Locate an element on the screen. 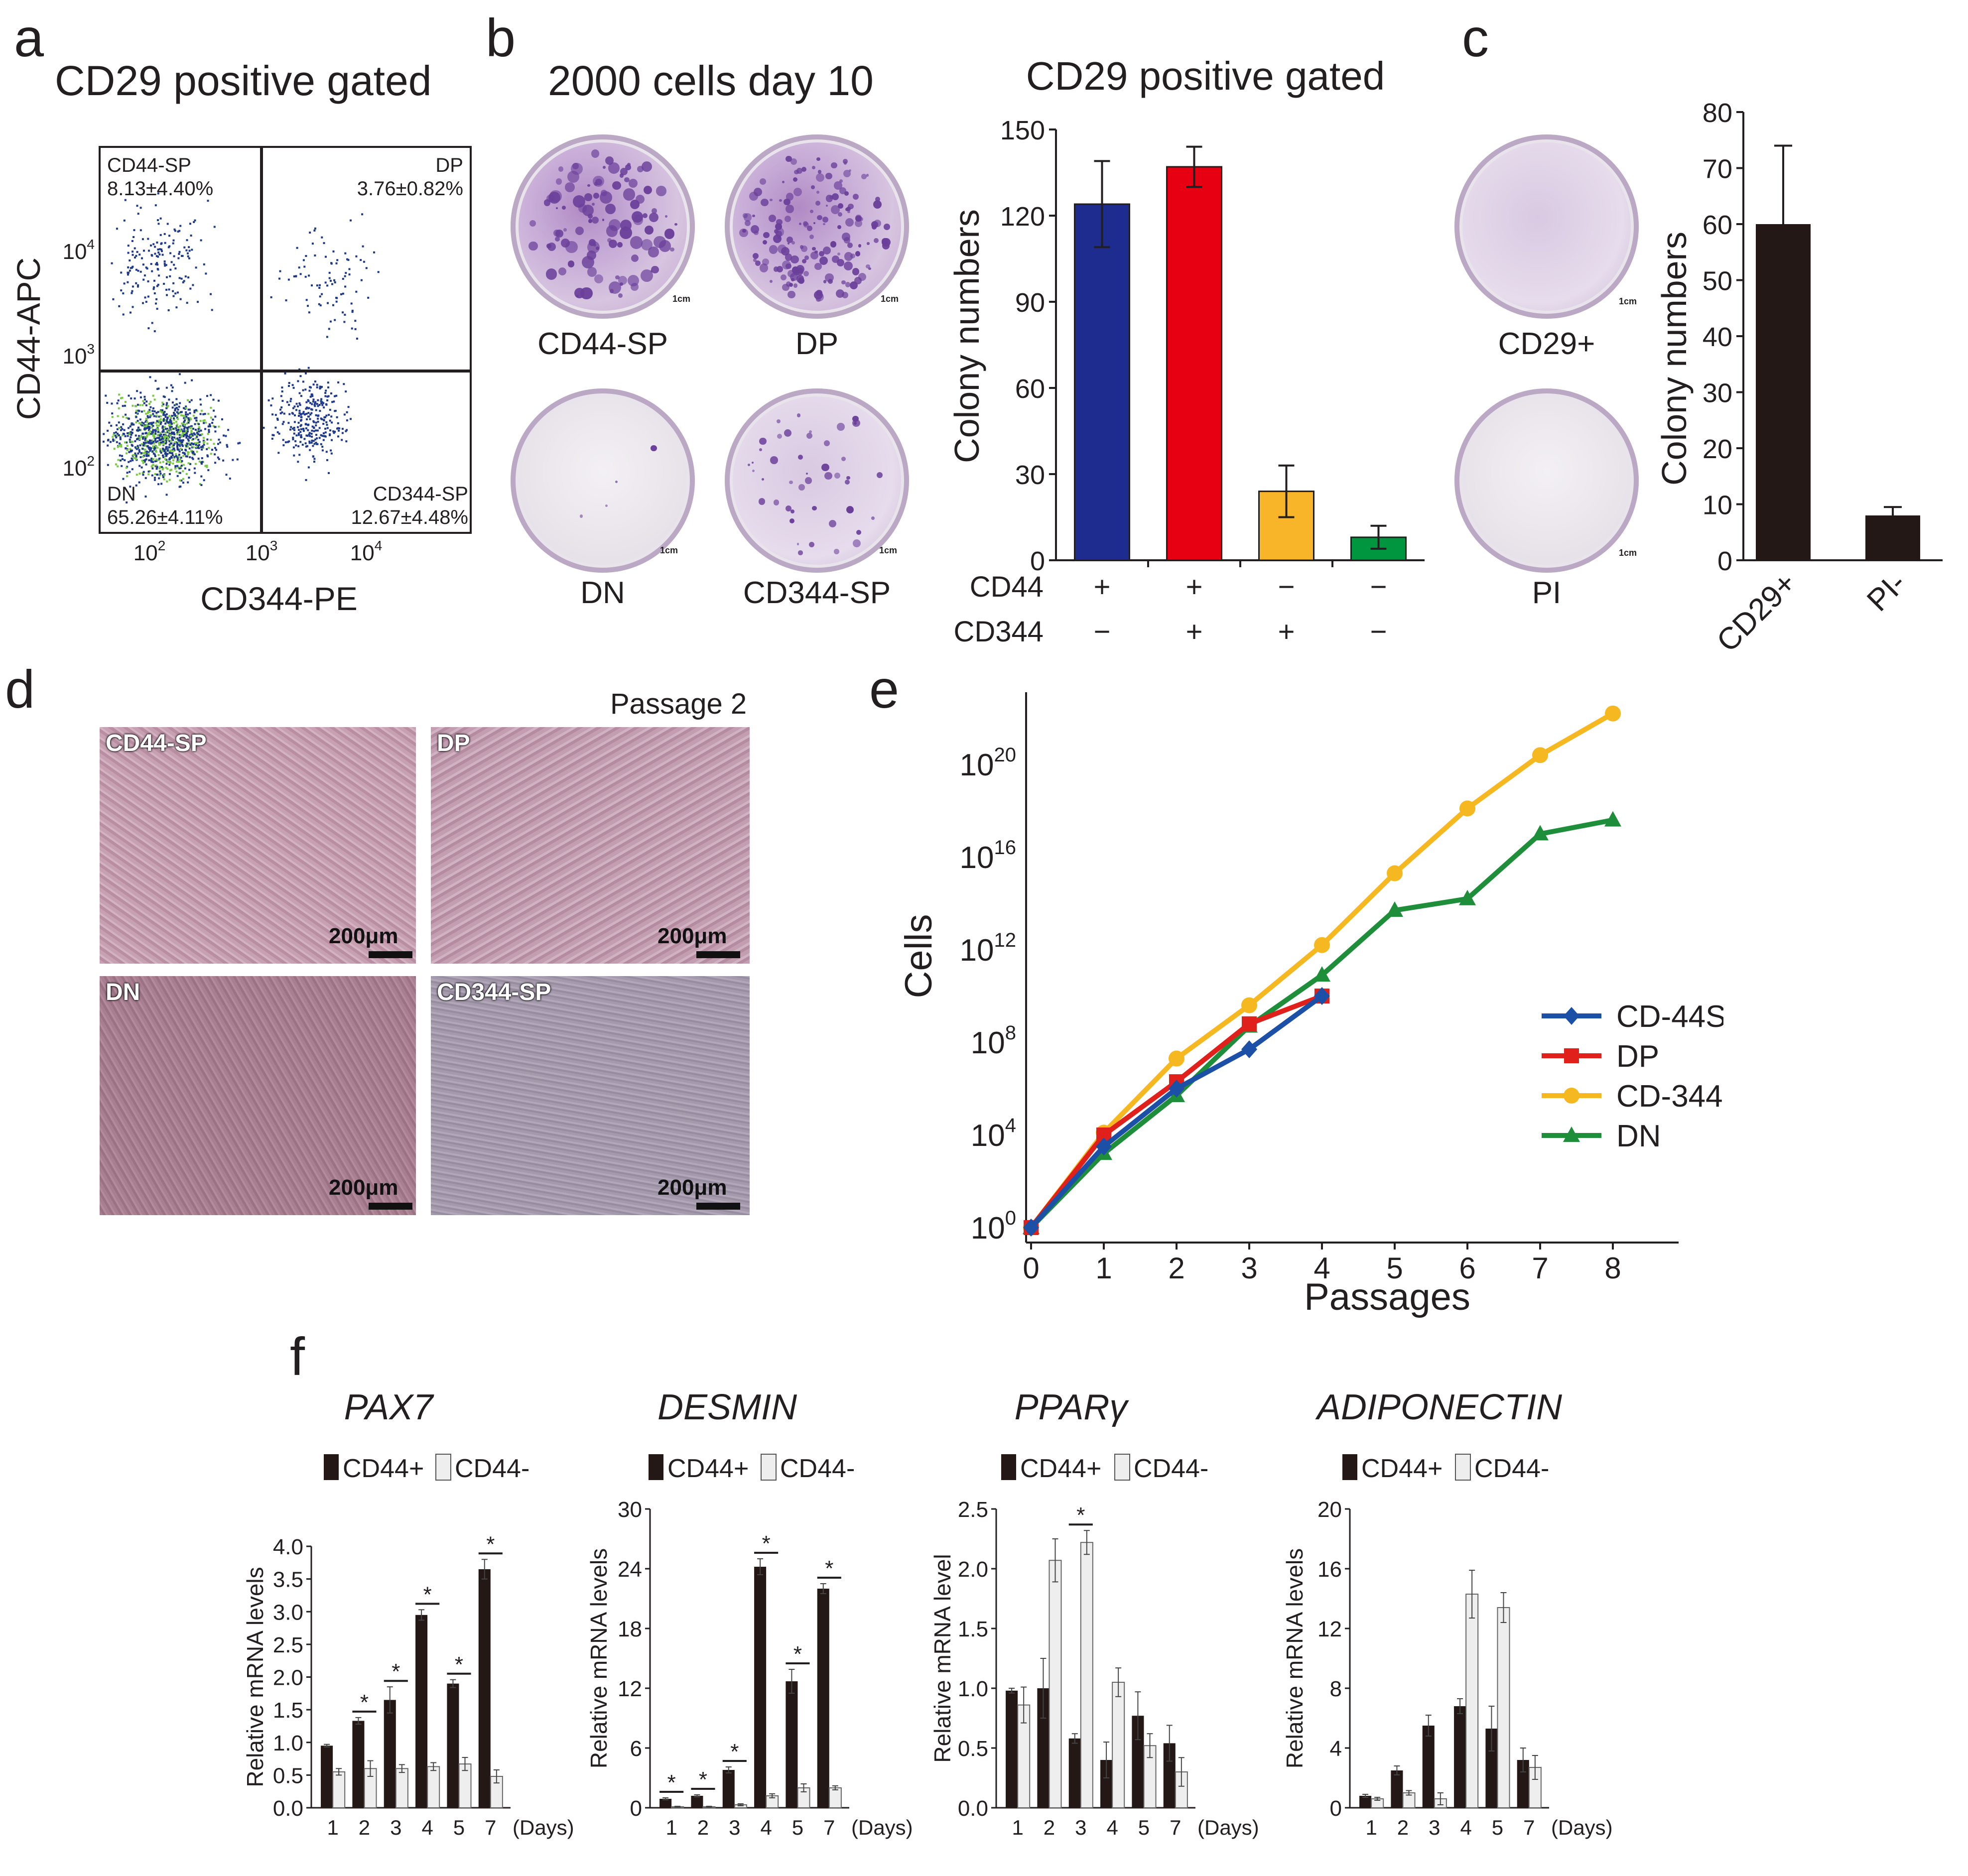 This screenshot has width=1968, height=1876. quadrant-ll-value: 65.26±4.11% is located at coordinates (165, 517).